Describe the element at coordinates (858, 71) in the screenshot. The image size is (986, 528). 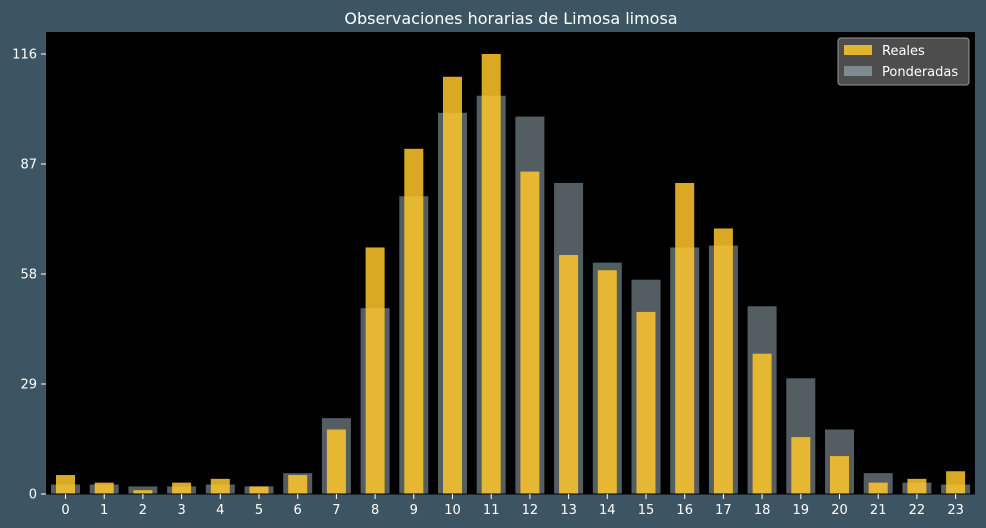
I see `legend-swatch-ponderadas` at that location.